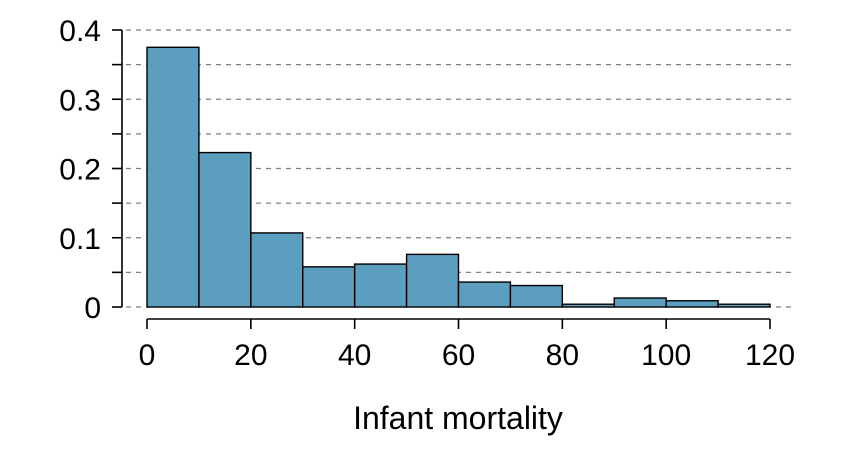  I want to click on y-tick-label: 0.1, so click(80, 239).